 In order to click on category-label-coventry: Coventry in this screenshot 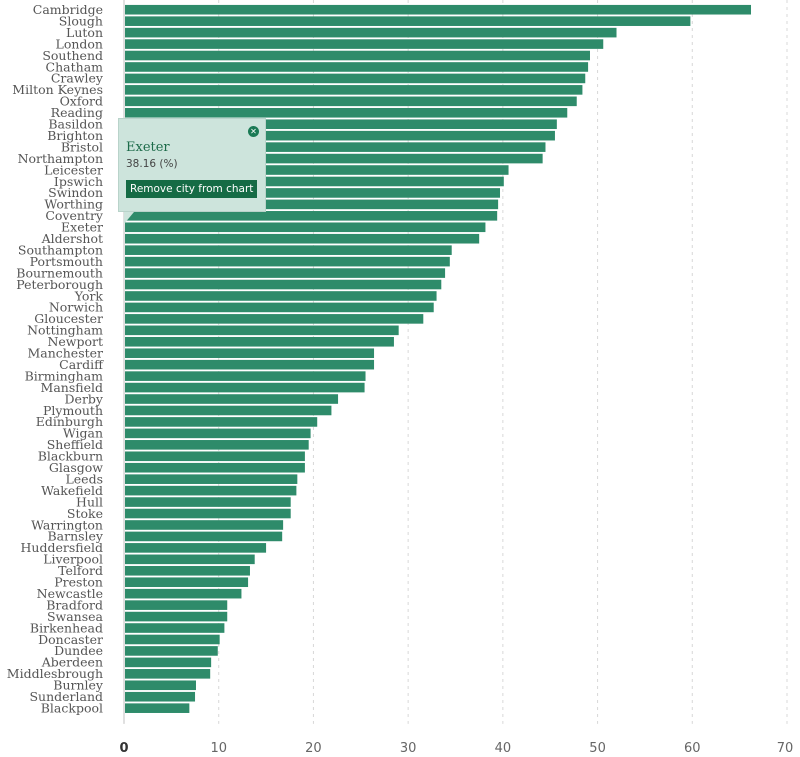, I will do `click(74, 215)`.